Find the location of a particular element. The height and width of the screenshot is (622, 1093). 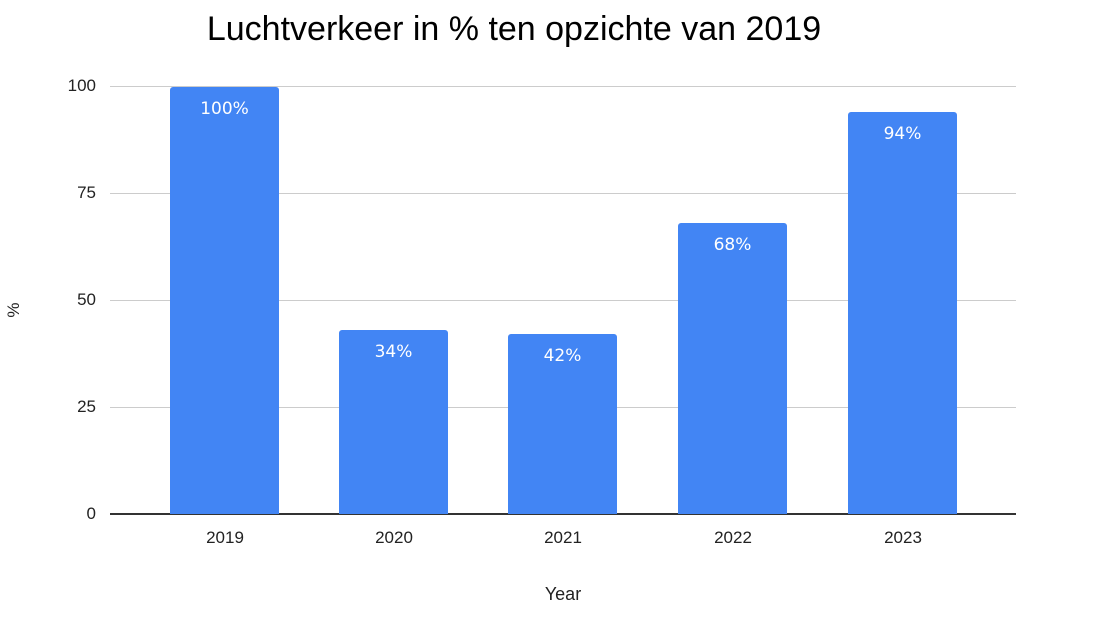

bar-2020: 34% is located at coordinates (393, 422).